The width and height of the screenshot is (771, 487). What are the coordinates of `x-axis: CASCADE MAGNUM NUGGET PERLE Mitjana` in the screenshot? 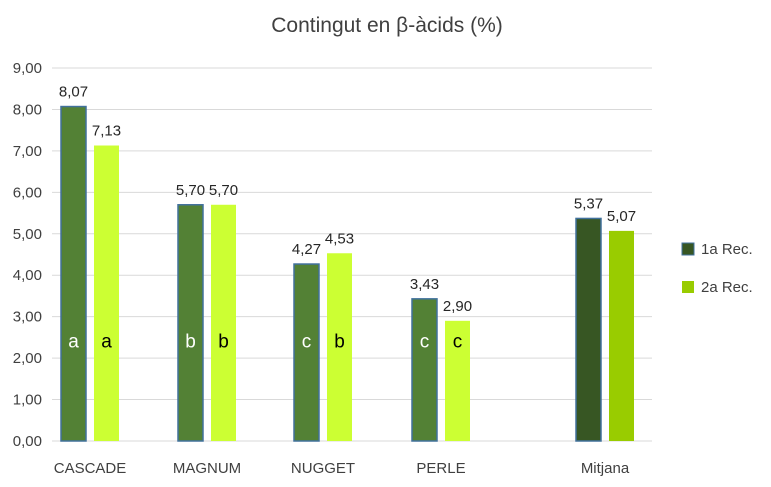 It's located at (342, 468).